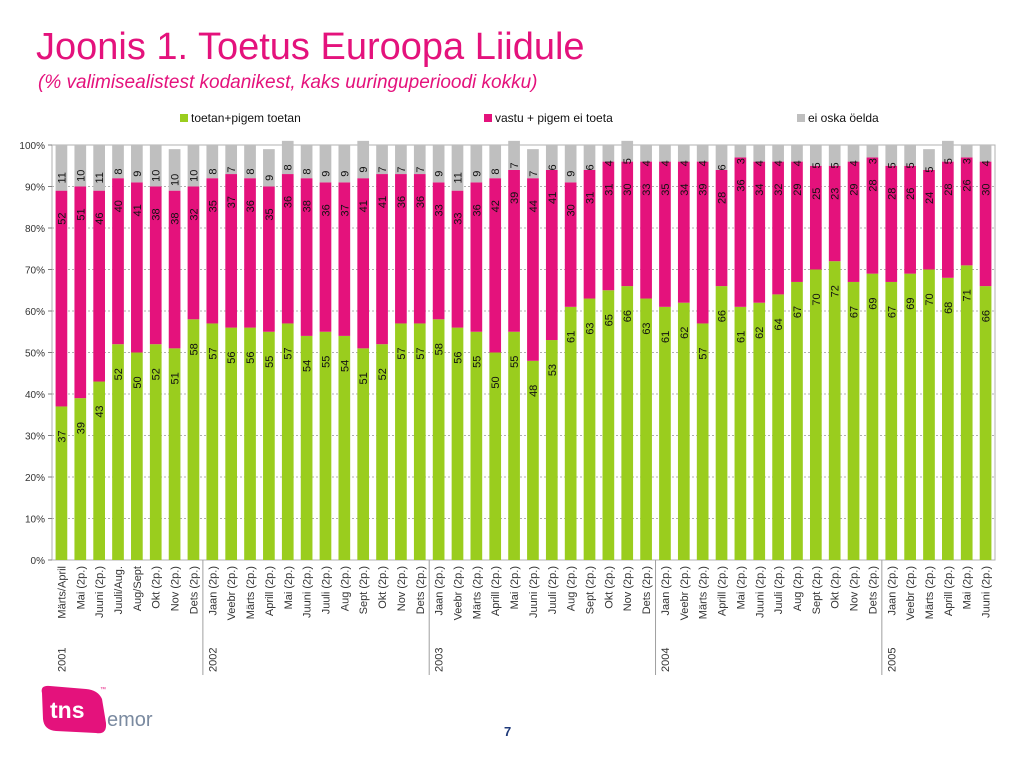 The width and height of the screenshot is (1024, 768). Describe the element at coordinates (176, 378) in the screenshot. I see `bar-value-label: 51` at that location.